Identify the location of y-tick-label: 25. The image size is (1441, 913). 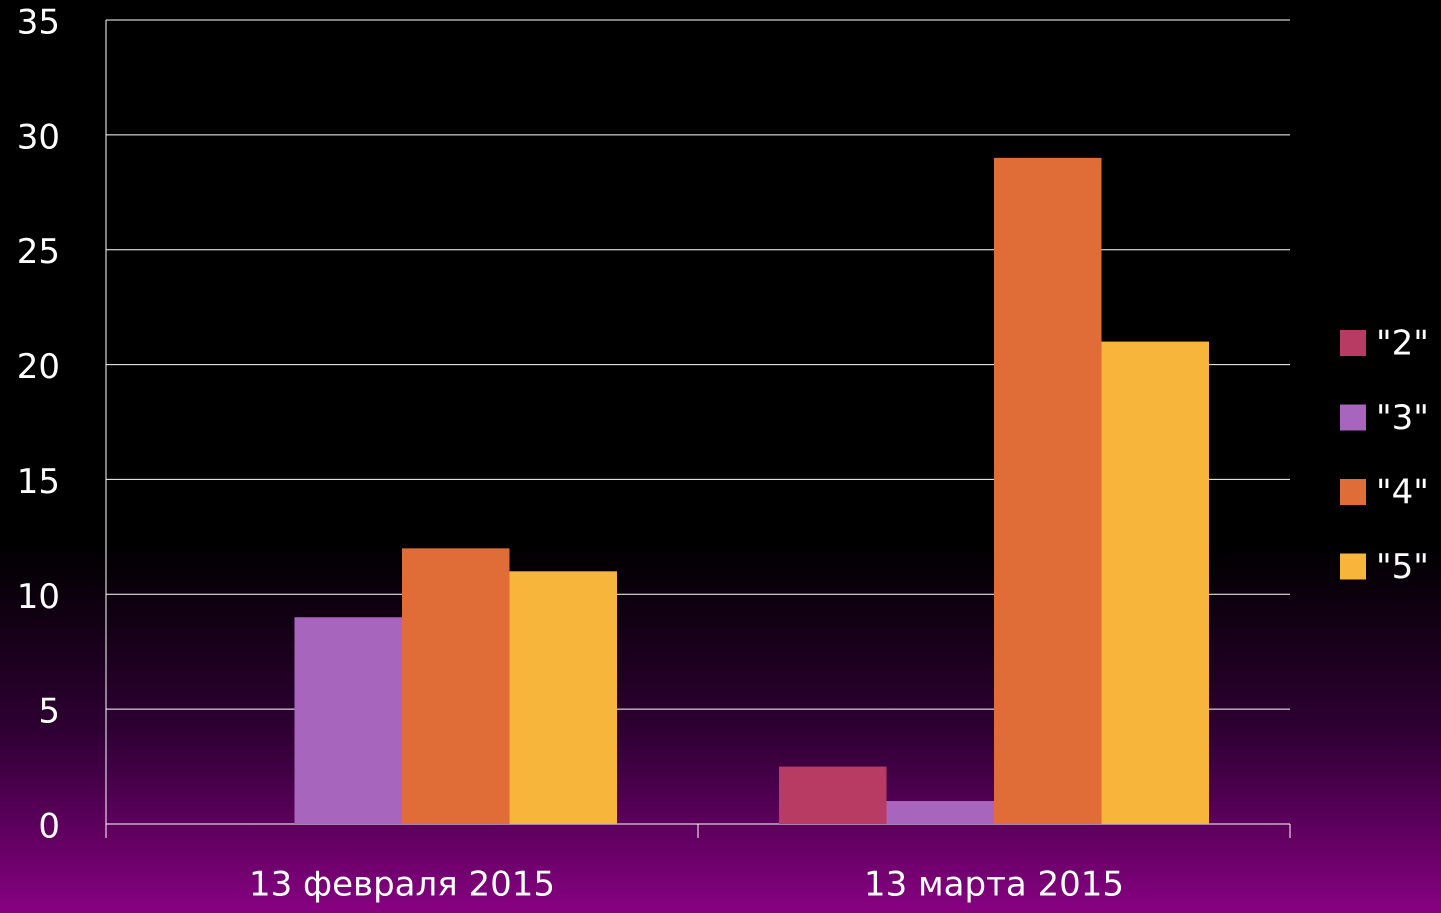
(38, 252).